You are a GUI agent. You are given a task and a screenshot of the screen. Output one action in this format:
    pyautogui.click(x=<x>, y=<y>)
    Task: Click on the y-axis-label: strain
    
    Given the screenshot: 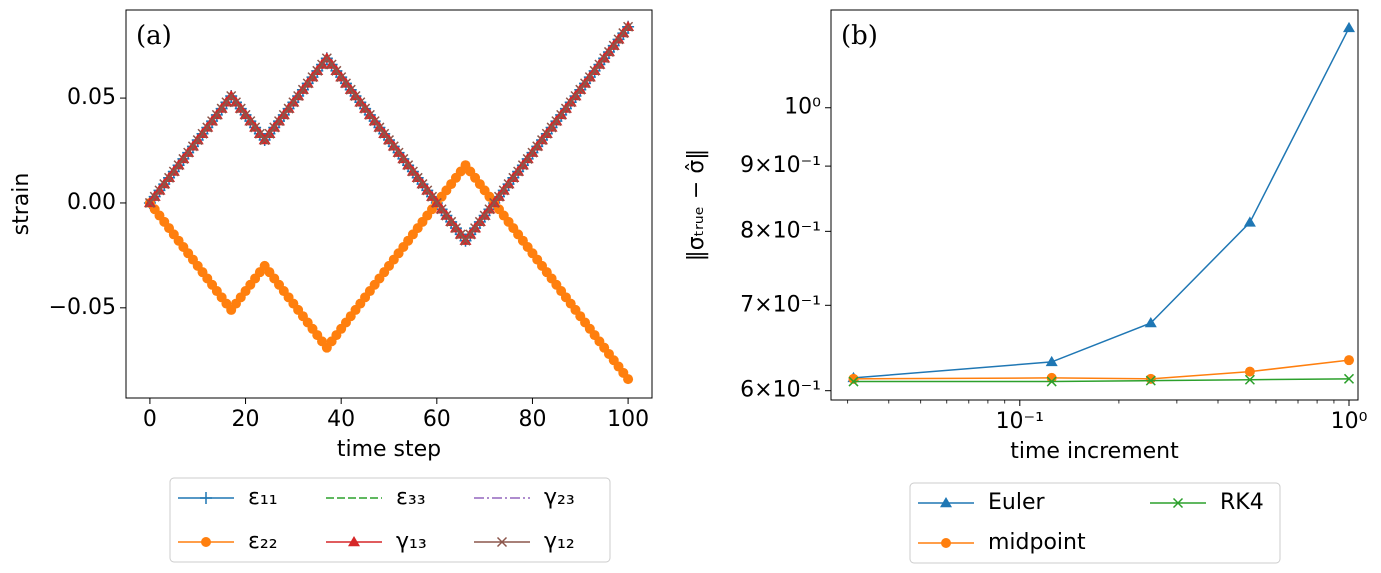 What is the action you would take?
    pyautogui.click(x=21, y=204)
    